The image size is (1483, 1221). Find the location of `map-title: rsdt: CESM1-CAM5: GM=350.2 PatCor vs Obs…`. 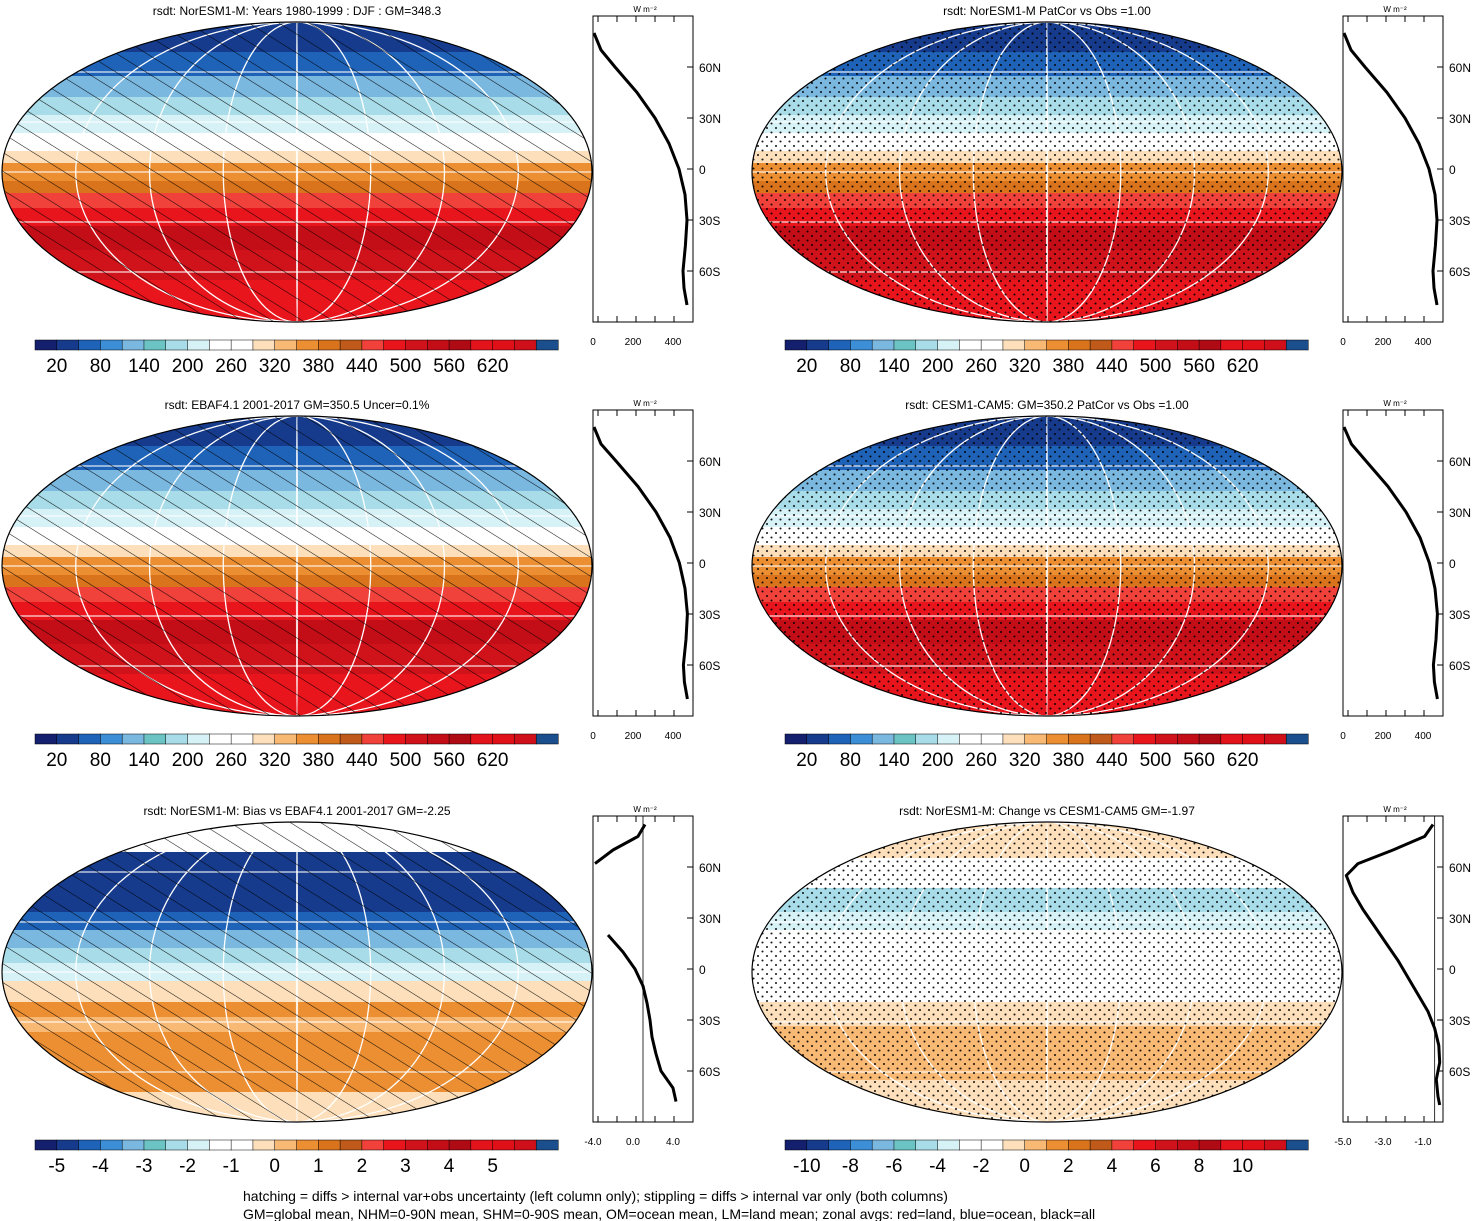

map-title: rsdt: CESM1-CAM5: GM=350.2 PatCor vs Obs… is located at coordinates (1047, 405).